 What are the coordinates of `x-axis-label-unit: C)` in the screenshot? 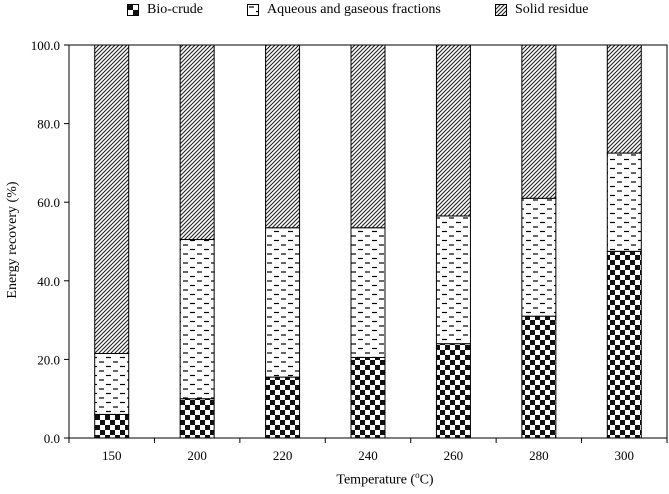 It's located at (426, 480).